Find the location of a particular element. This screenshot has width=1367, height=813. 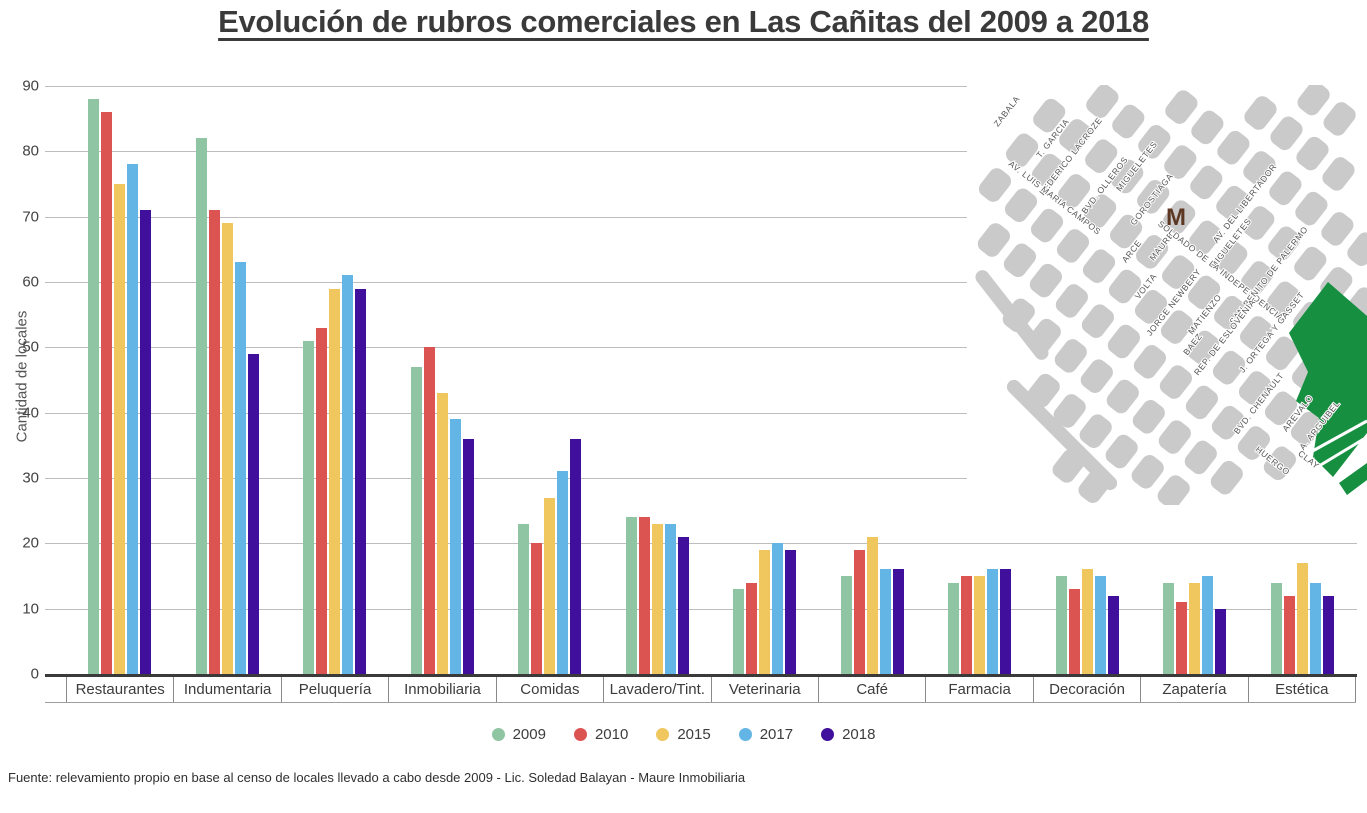

legend-item: 2017 is located at coordinates (766, 734).